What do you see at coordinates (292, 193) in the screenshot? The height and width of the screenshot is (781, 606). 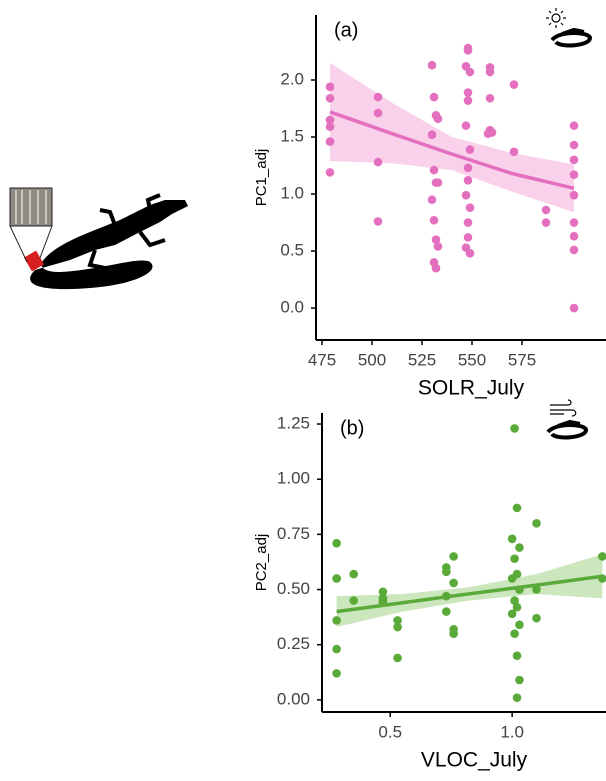 I see `y-tick-label: 1.0` at bounding box center [292, 193].